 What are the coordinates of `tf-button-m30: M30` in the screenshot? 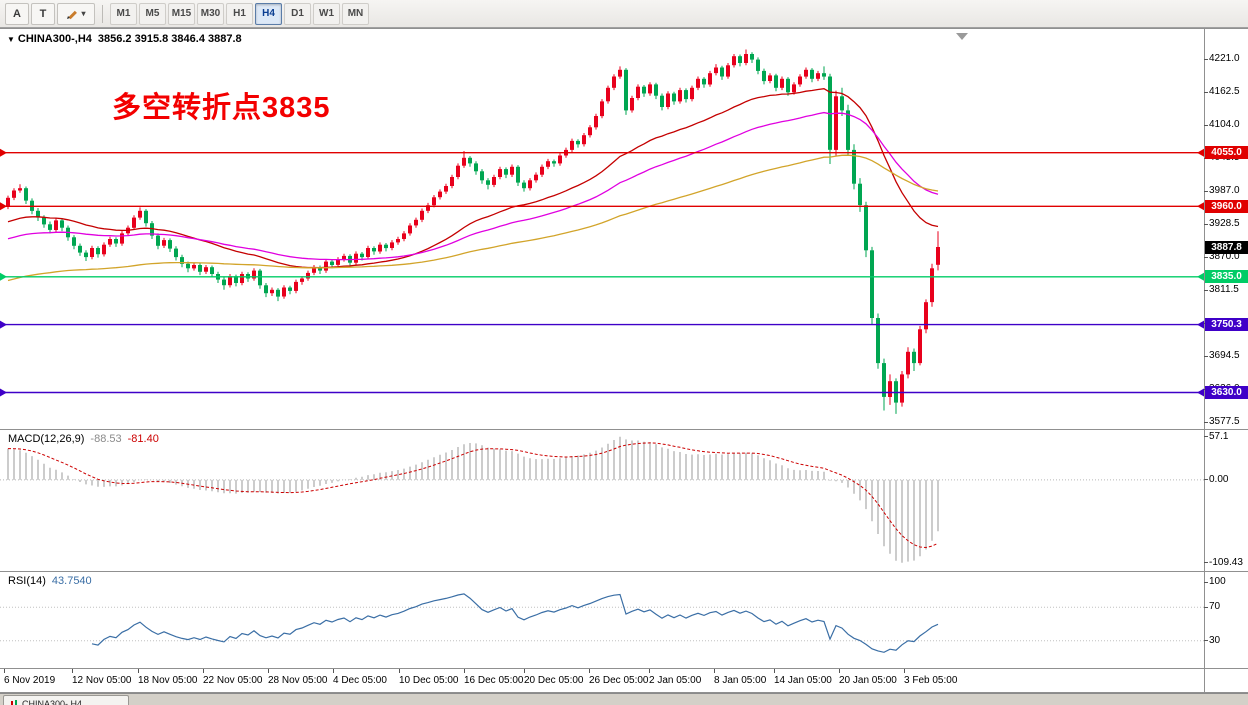 It's located at (210, 13).